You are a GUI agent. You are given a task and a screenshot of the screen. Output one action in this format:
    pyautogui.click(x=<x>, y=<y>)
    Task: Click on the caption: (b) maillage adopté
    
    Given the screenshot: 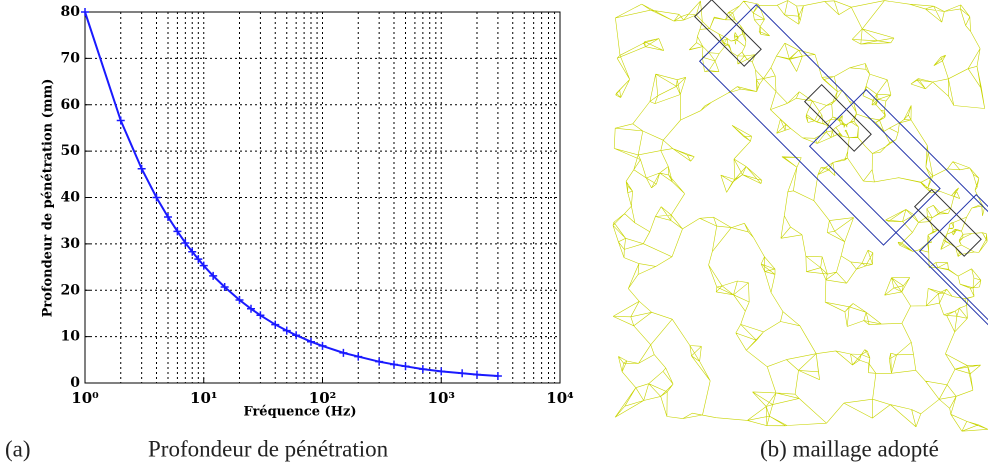 What is the action you would take?
    pyautogui.click(x=849, y=448)
    